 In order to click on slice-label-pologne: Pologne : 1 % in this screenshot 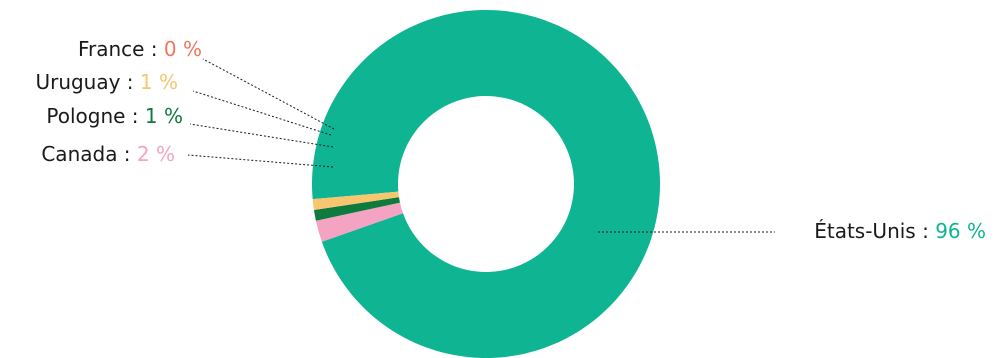, I will do `click(114, 116)`.